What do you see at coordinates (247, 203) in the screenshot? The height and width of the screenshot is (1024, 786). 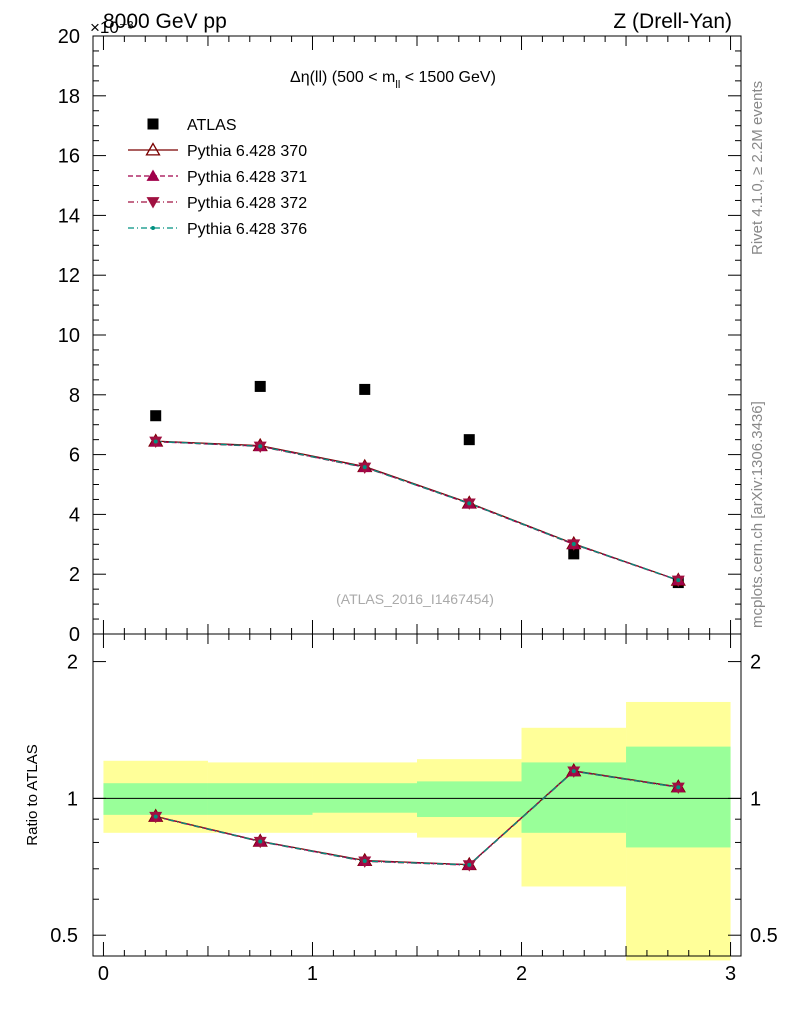 I see `legend-label: Pythia 6.428 372` at bounding box center [247, 203].